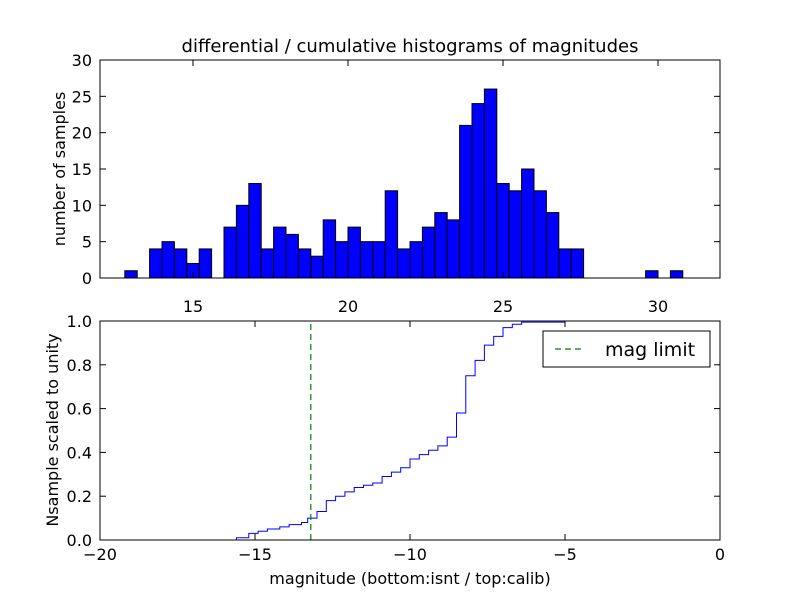 The width and height of the screenshot is (800, 600). What do you see at coordinates (79, 321) in the screenshot?
I see `y-tick-label: 1.0` at bounding box center [79, 321].